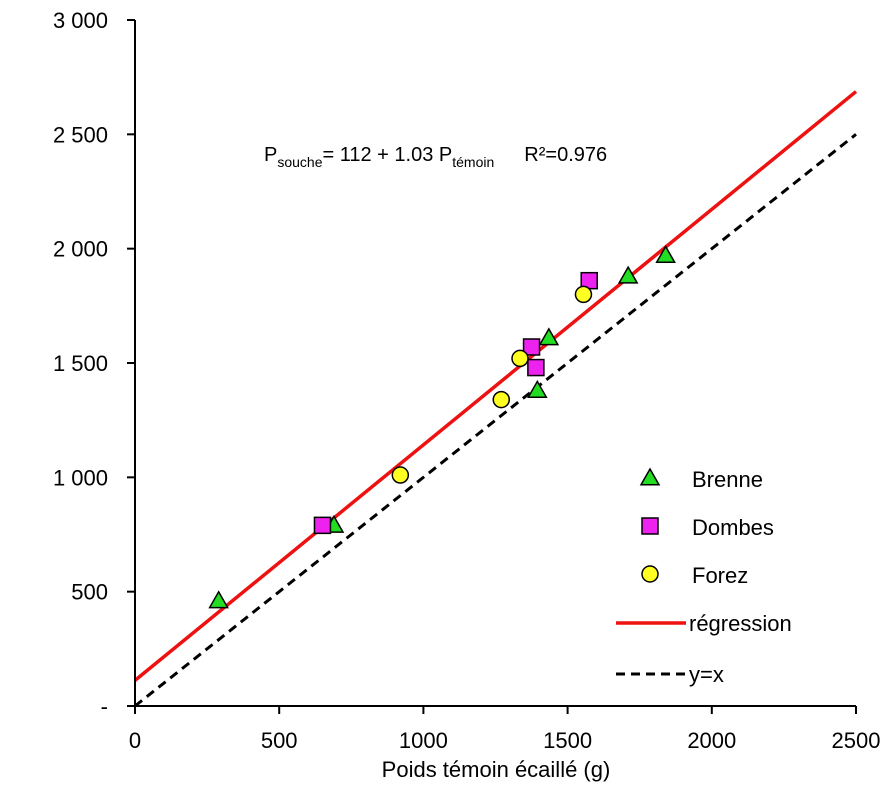 The height and width of the screenshot is (807, 890). Describe the element at coordinates (80, 363) in the screenshot. I see `y-tick-label: 1 500` at that location.